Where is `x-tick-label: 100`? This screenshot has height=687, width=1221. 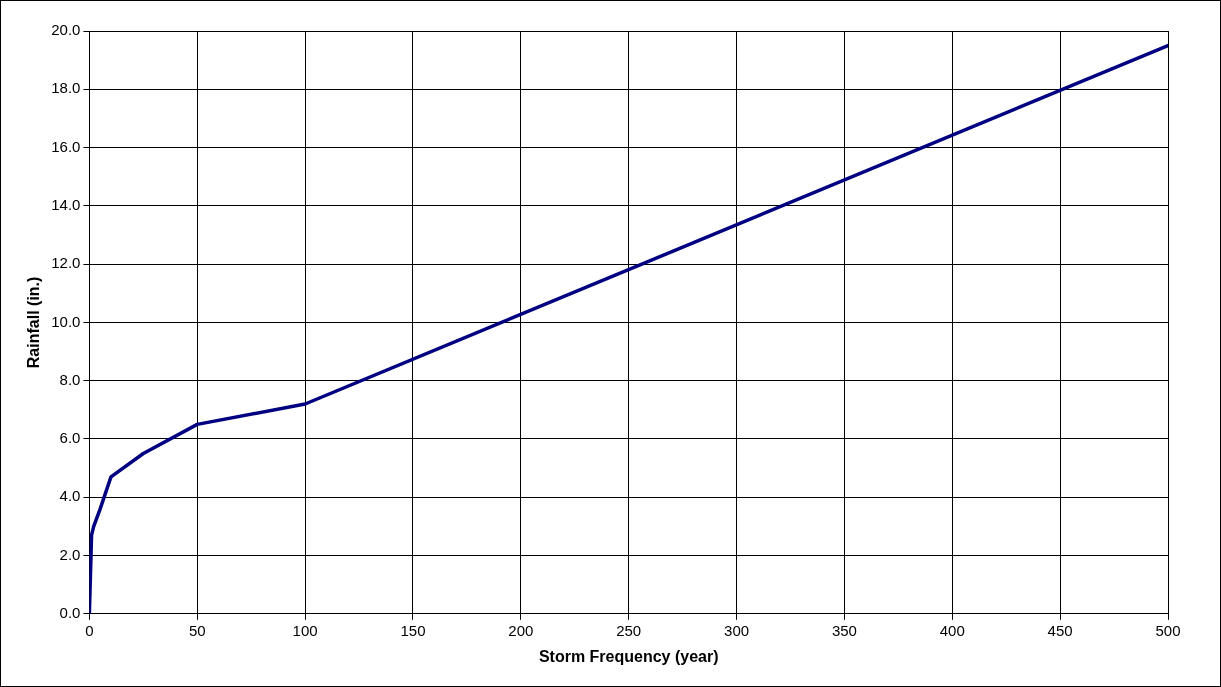
x-tick-label: 100 is located at coordinates (305, 630).